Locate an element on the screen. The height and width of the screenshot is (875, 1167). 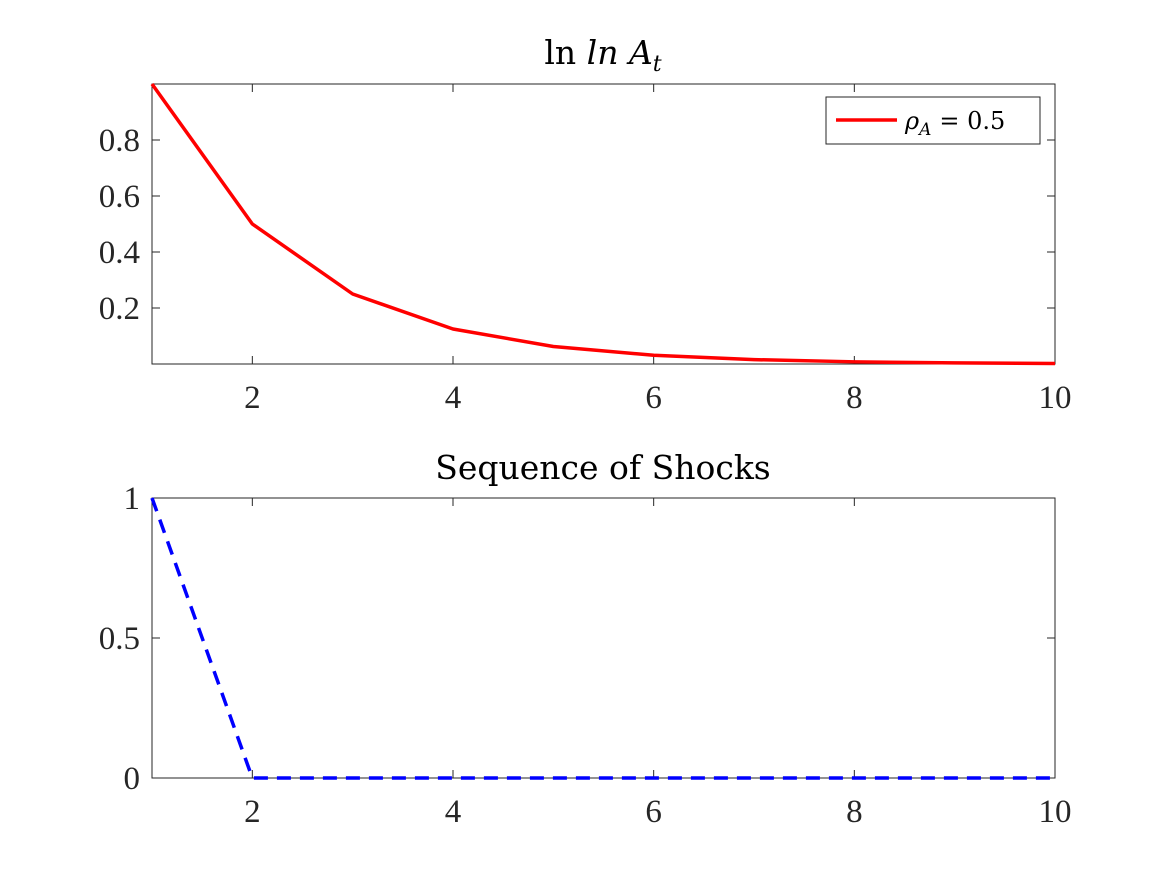
y-tick-label: 0.6 is located at coordinates (119, 197).